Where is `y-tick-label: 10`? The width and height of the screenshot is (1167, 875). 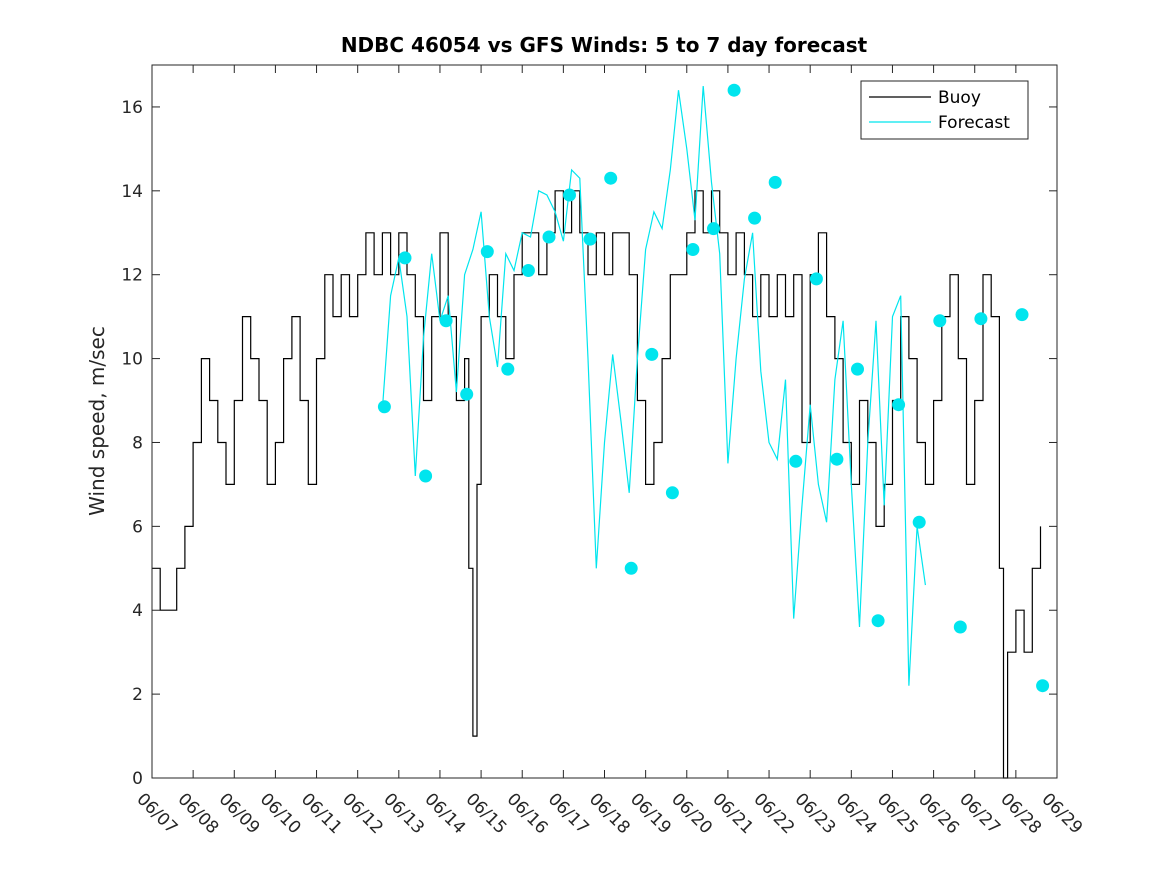
y-tick-label: 10 is located at coordinates (132, 360).